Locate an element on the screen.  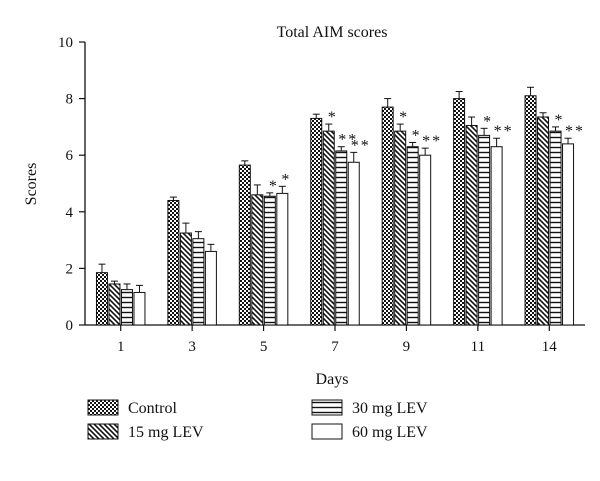
chart-title: Total AIM scores is located at coordinates (332, 32).